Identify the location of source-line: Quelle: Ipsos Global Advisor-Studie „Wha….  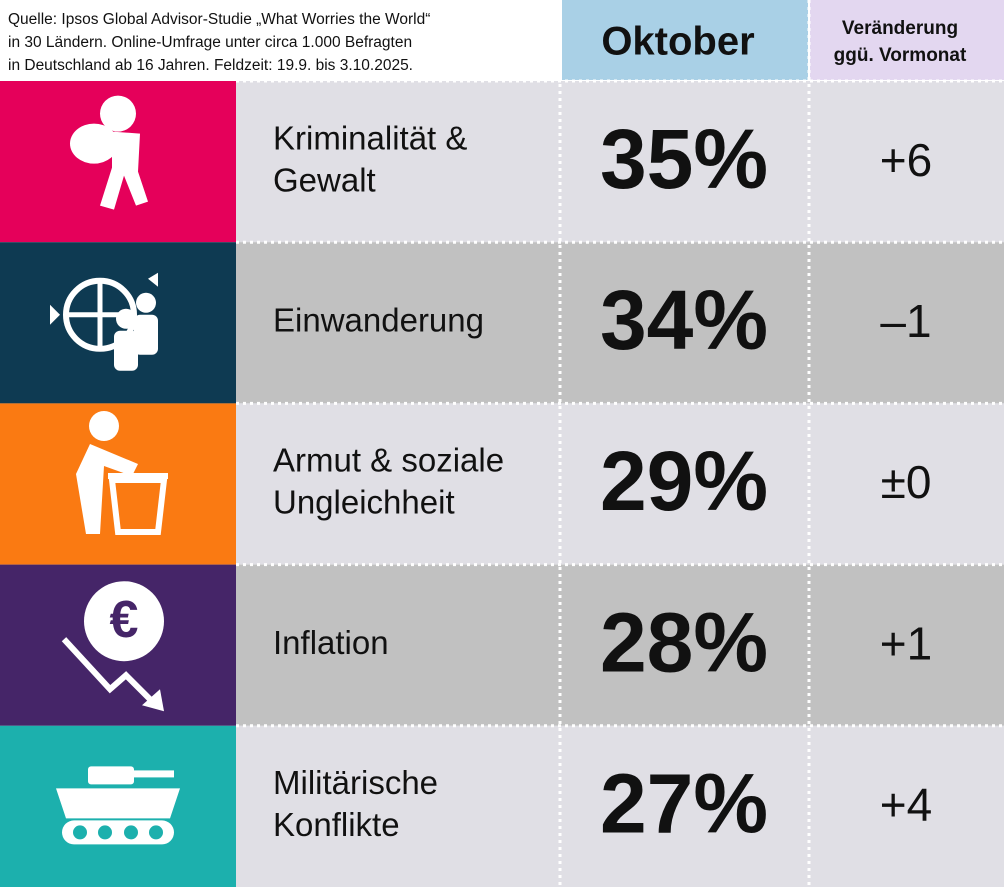
(219, 19).